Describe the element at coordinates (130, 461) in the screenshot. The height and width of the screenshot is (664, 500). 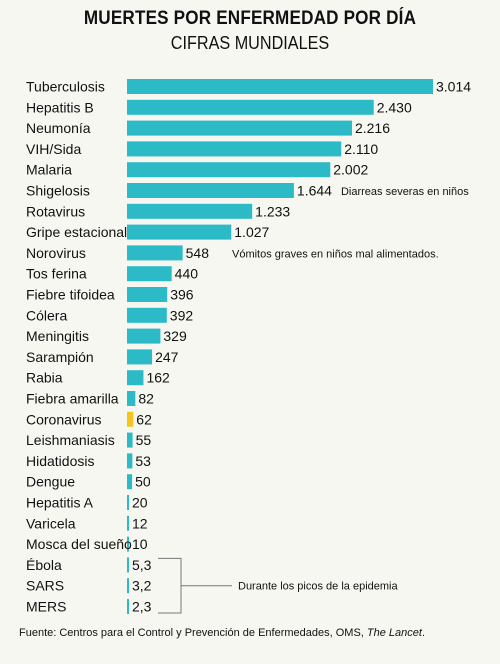
I see `bar-hidatidosis` at that location.